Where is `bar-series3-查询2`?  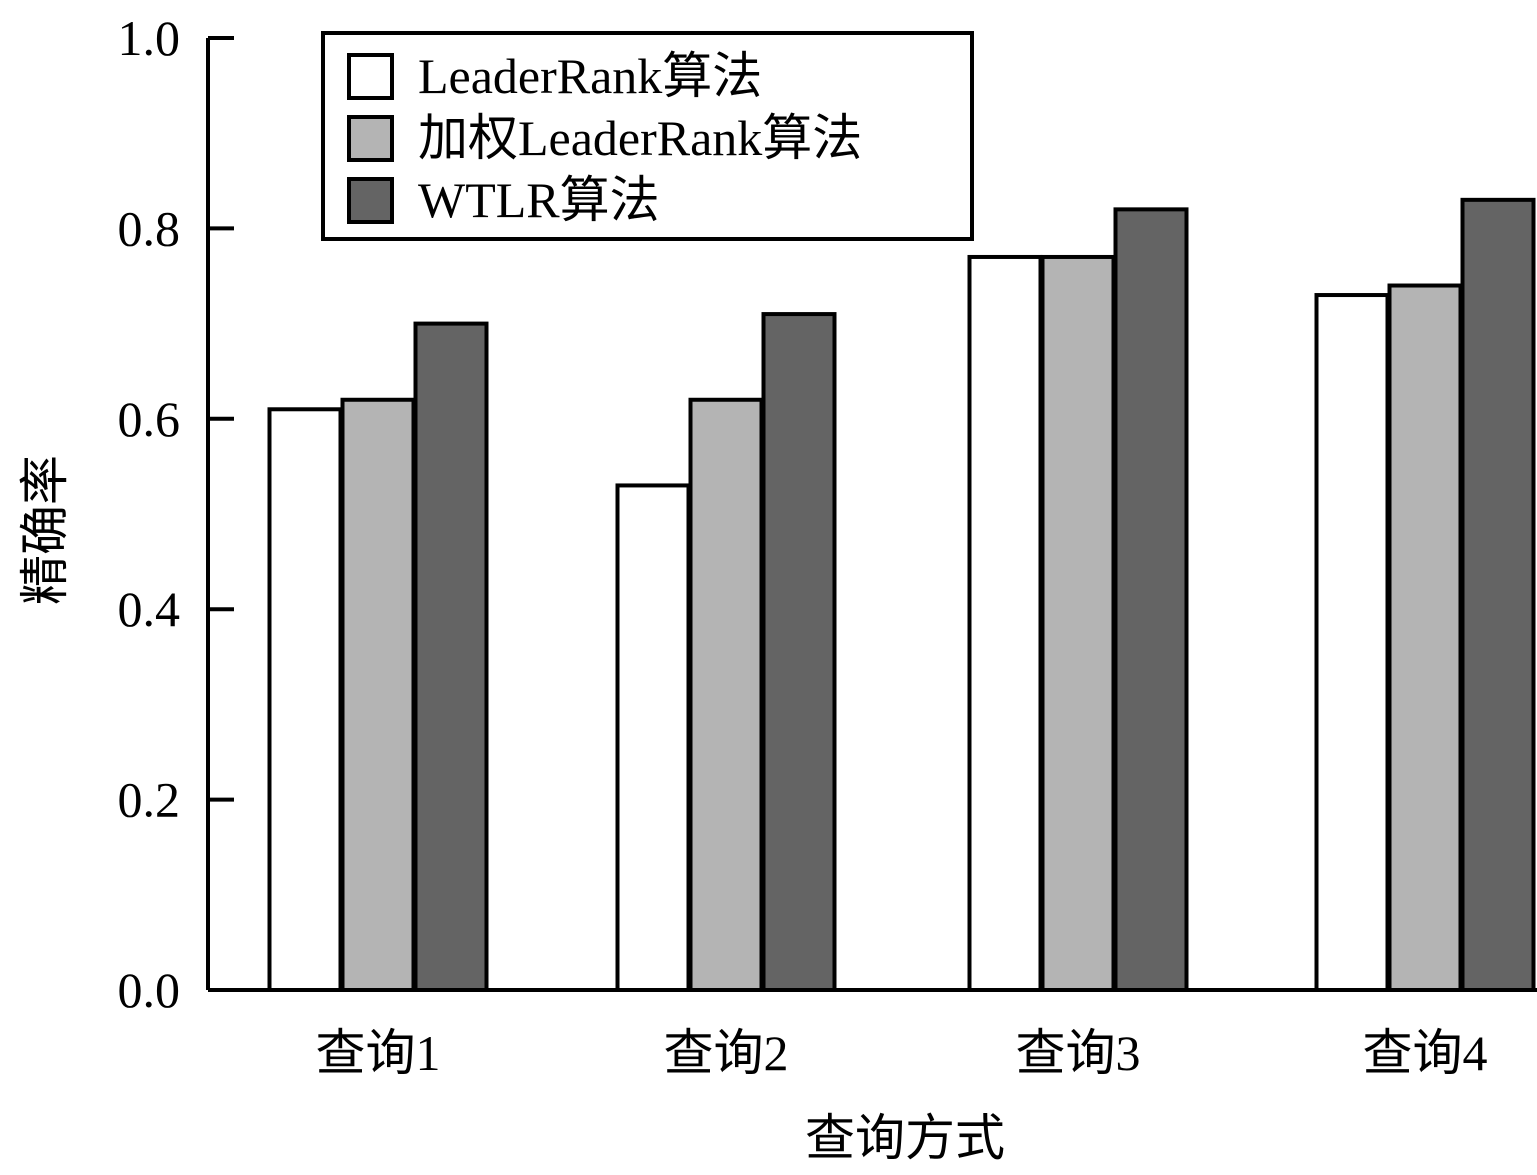 bar-series3-查询2 is located at coordinates (799, 652).